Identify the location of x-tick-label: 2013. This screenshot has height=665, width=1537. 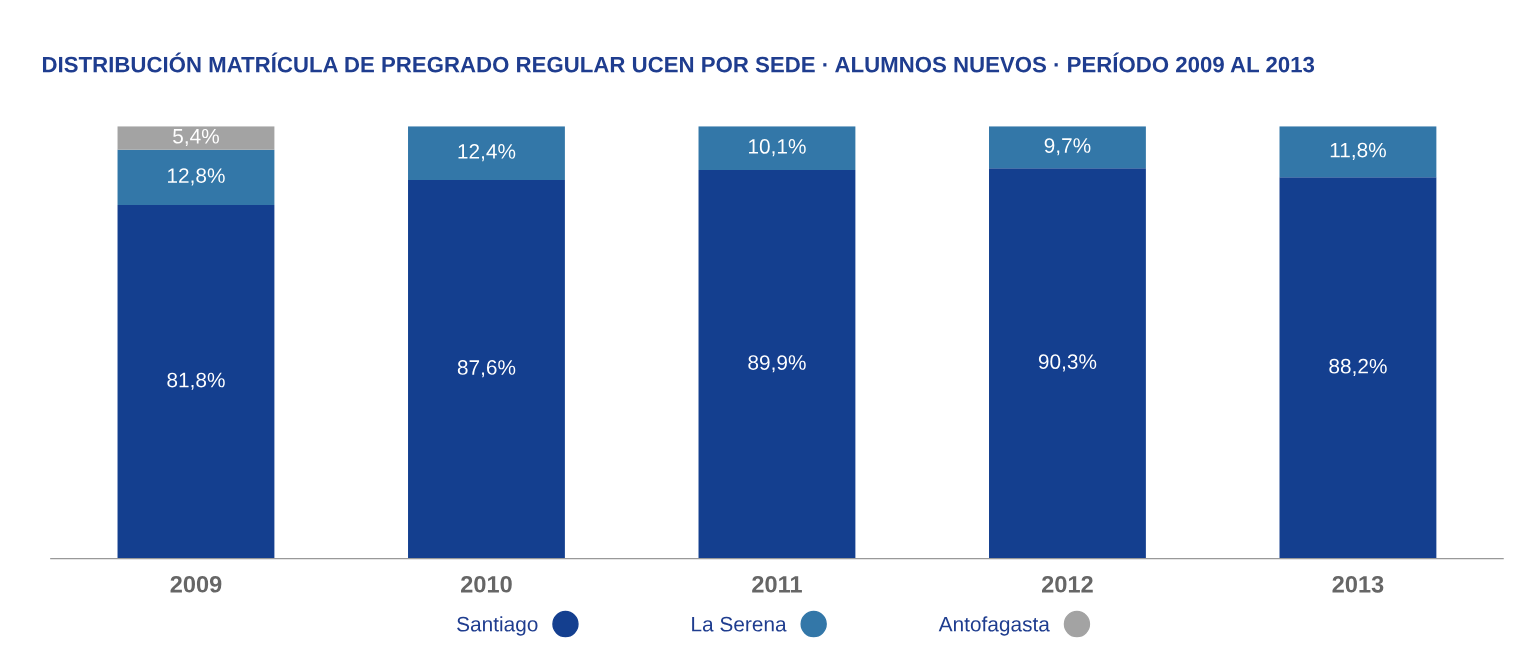
(1358, 584).